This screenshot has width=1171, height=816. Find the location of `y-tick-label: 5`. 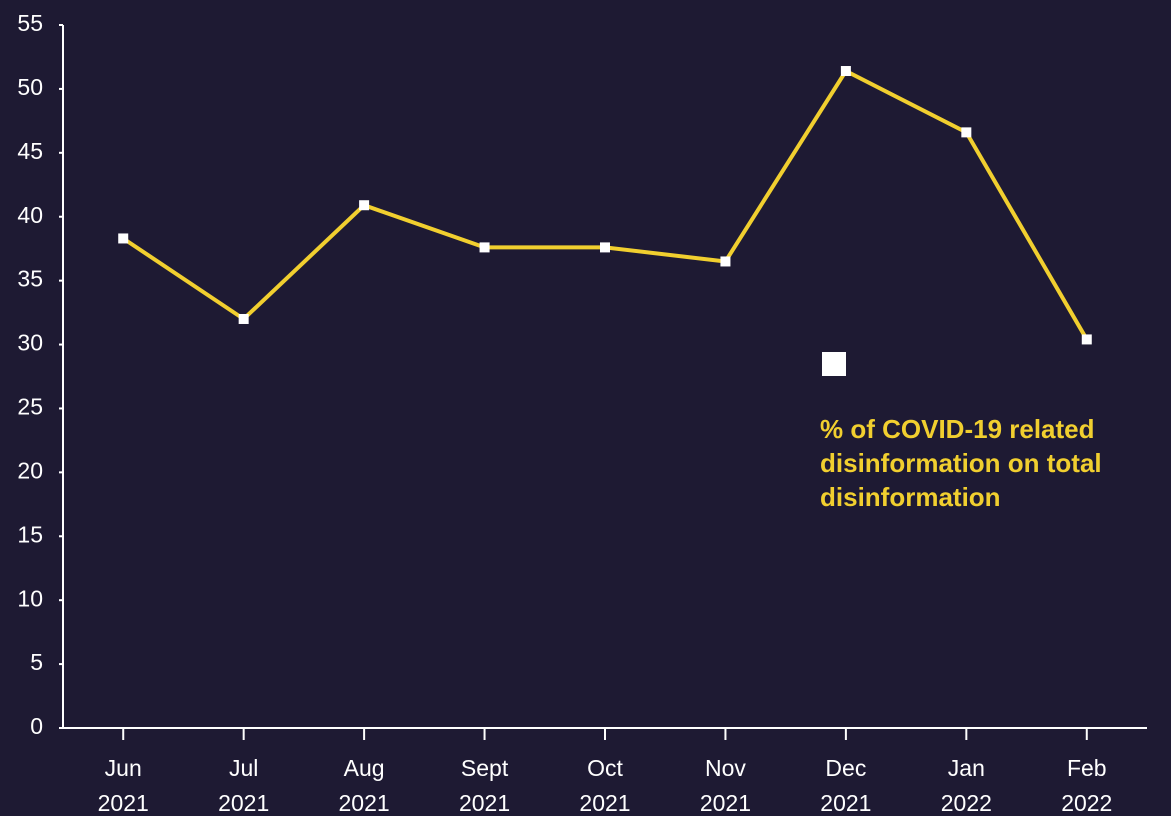

y-tick-label: 5 is located at coordinates (36, 662).